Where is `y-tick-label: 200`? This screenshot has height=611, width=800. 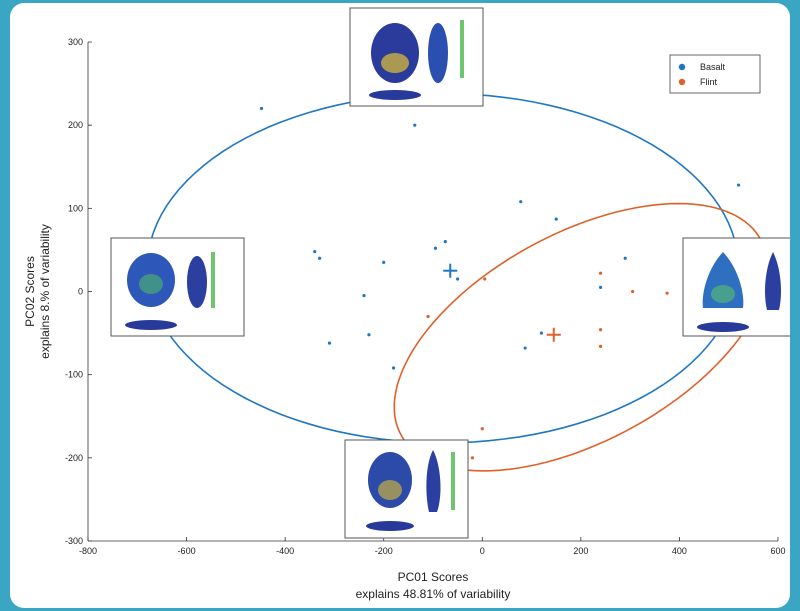
y-tick-label: 200 is located at coordinates (75, 125).